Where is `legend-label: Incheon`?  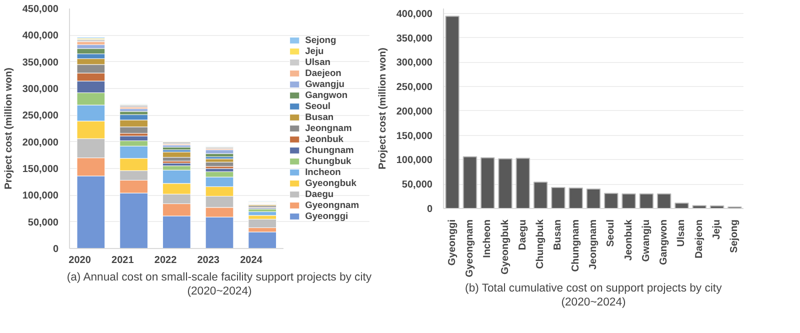
legend-label: Incheon is located at coordinates (323, 172).